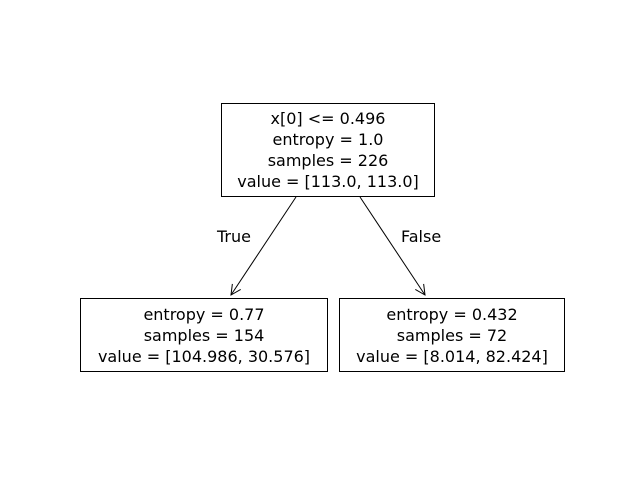 The image size is (640, 480). I want to click on left-entropy: entropy = 0.77, so click(204, 314).